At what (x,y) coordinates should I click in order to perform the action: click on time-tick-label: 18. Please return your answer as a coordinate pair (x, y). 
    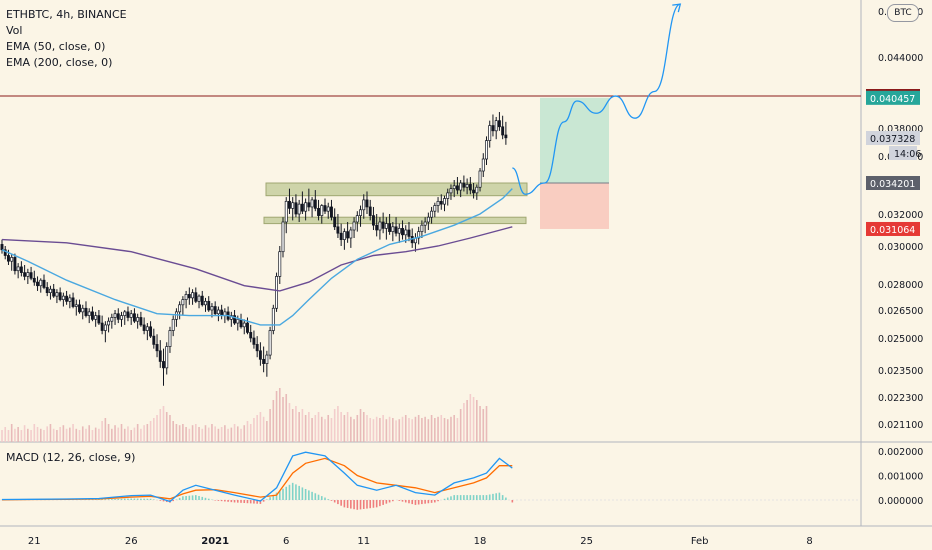
    Looking at the image, I should click on (480, 541).